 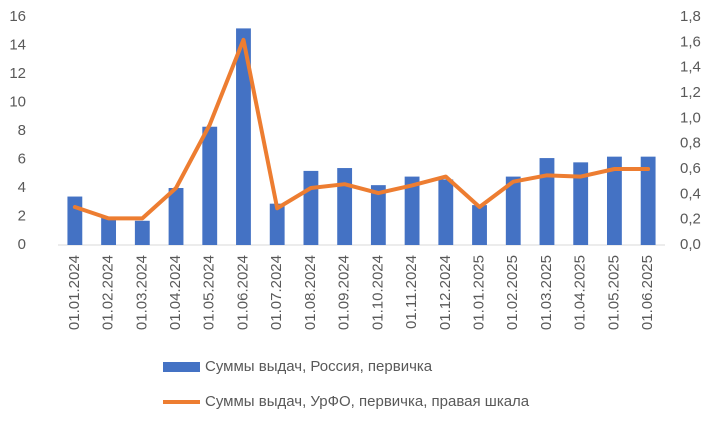 What do you see at coordinates (377, 292) in the screenshot?
I see `x-tick-label: 01.10.2024` at bounding box center [377, 292].